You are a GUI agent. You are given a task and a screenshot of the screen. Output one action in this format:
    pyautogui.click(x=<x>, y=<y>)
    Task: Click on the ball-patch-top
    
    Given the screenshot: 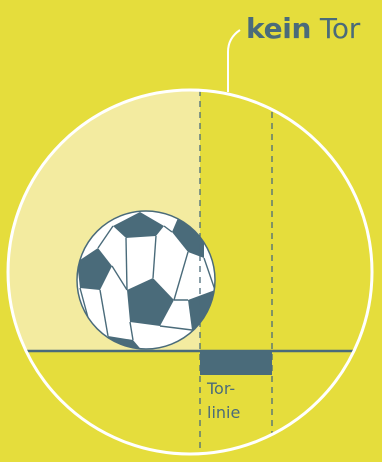 What is the action you would take?
    pyautogui.click(x=138, y=225)
    